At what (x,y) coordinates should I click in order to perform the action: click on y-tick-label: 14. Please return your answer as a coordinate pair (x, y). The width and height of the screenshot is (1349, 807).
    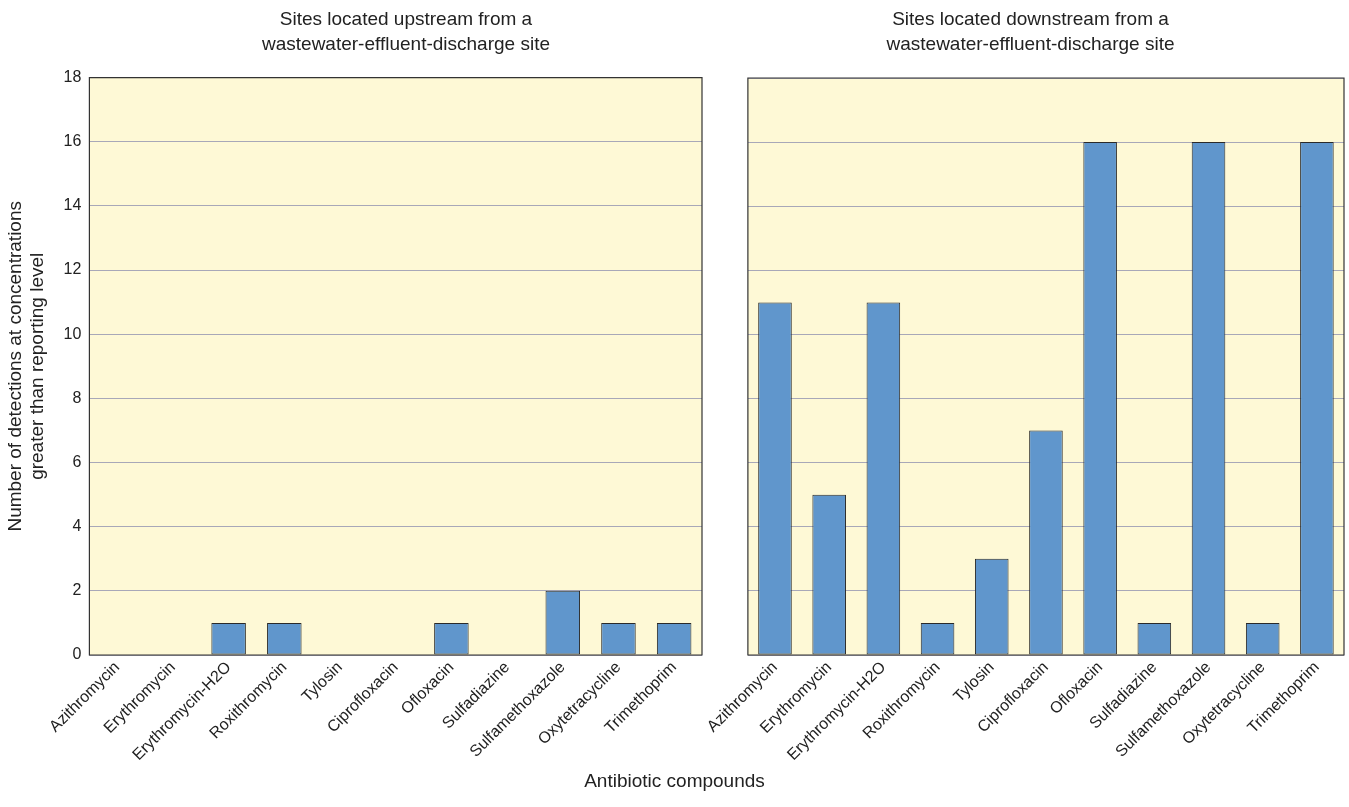
    Looking at the image, I should click on (72, 205).